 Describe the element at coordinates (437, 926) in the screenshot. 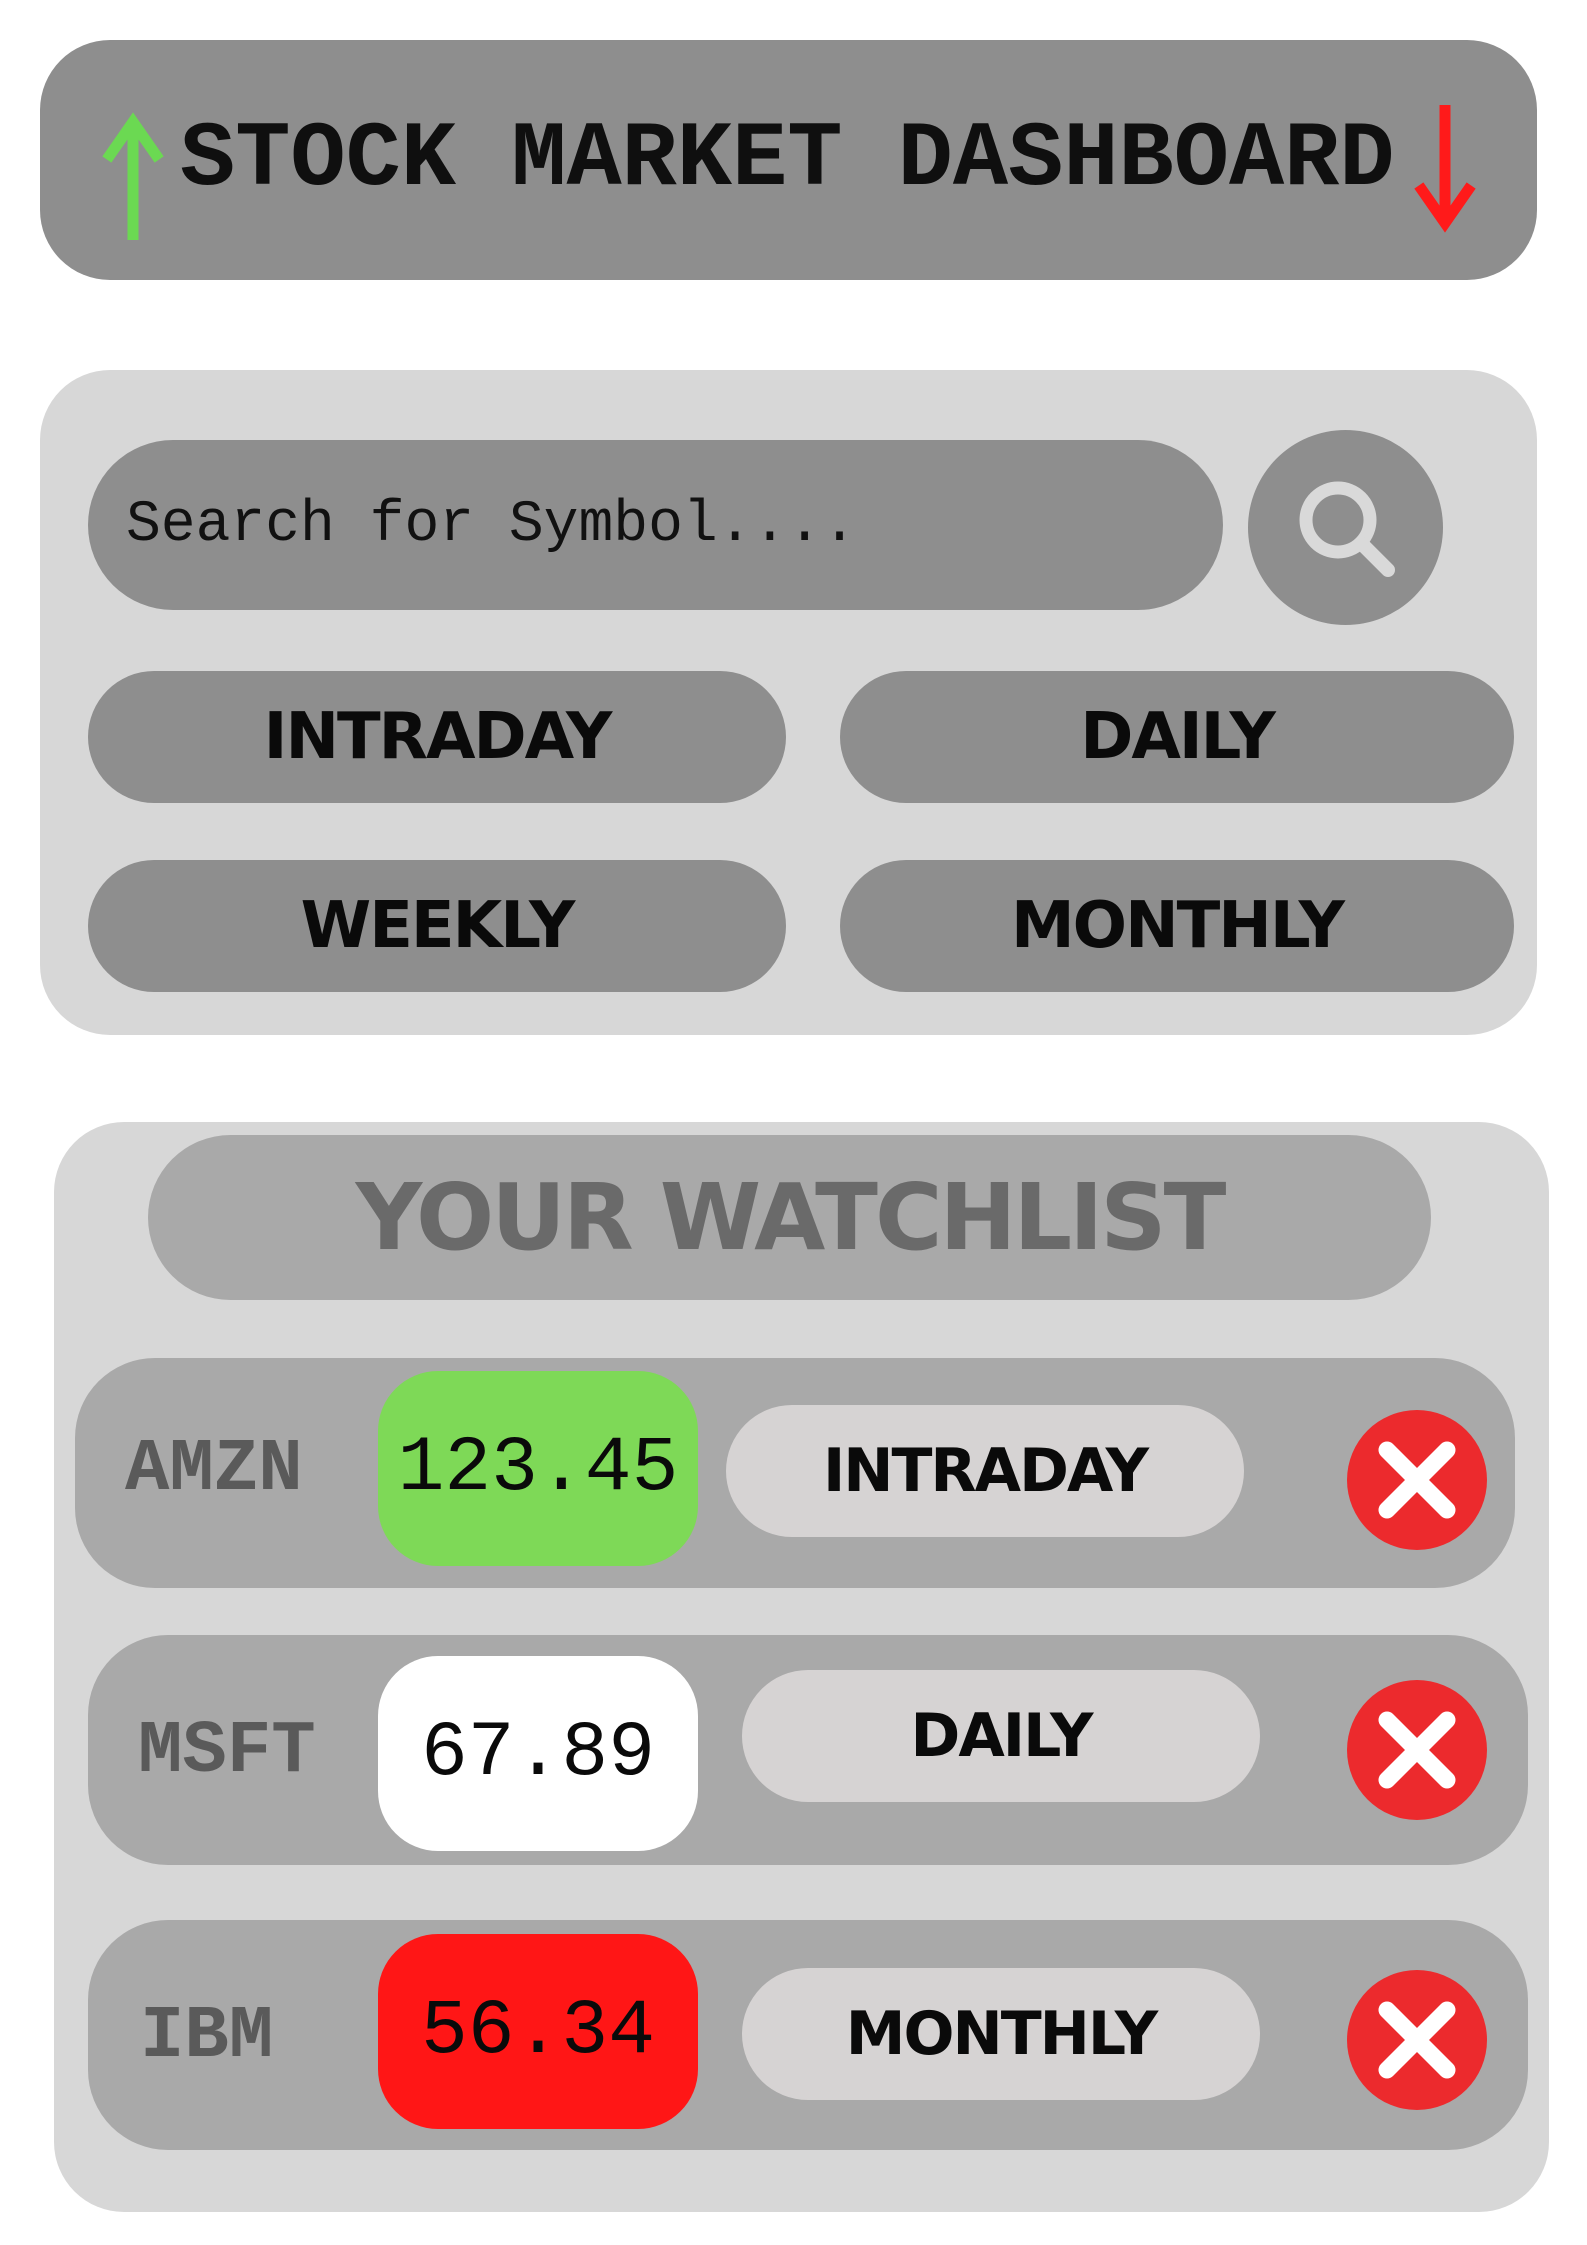

I see `interval-button-weekly: WEEKLY` at that location.